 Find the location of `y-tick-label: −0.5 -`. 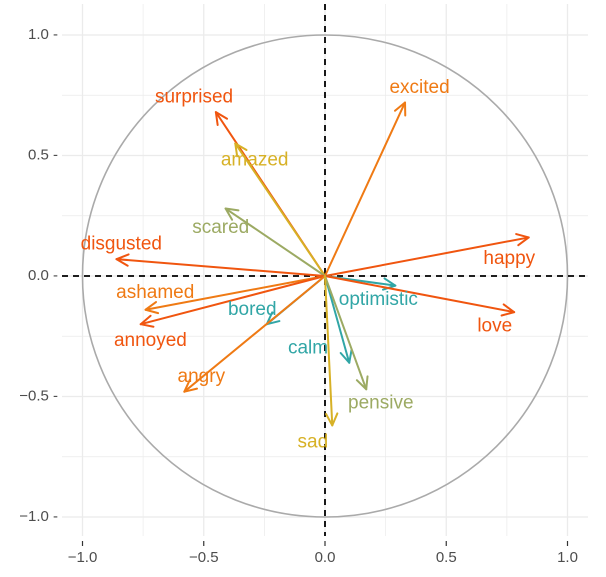

y-tick-label: −0.5 - is located at coordinates (38, 395).